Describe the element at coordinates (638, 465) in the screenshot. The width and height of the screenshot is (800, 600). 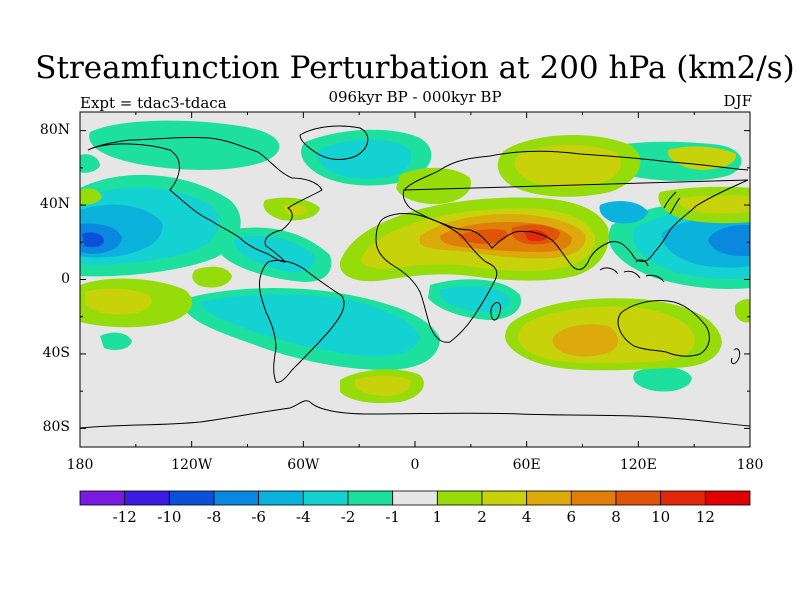
I see `x-tick-label: 120E` at that location.